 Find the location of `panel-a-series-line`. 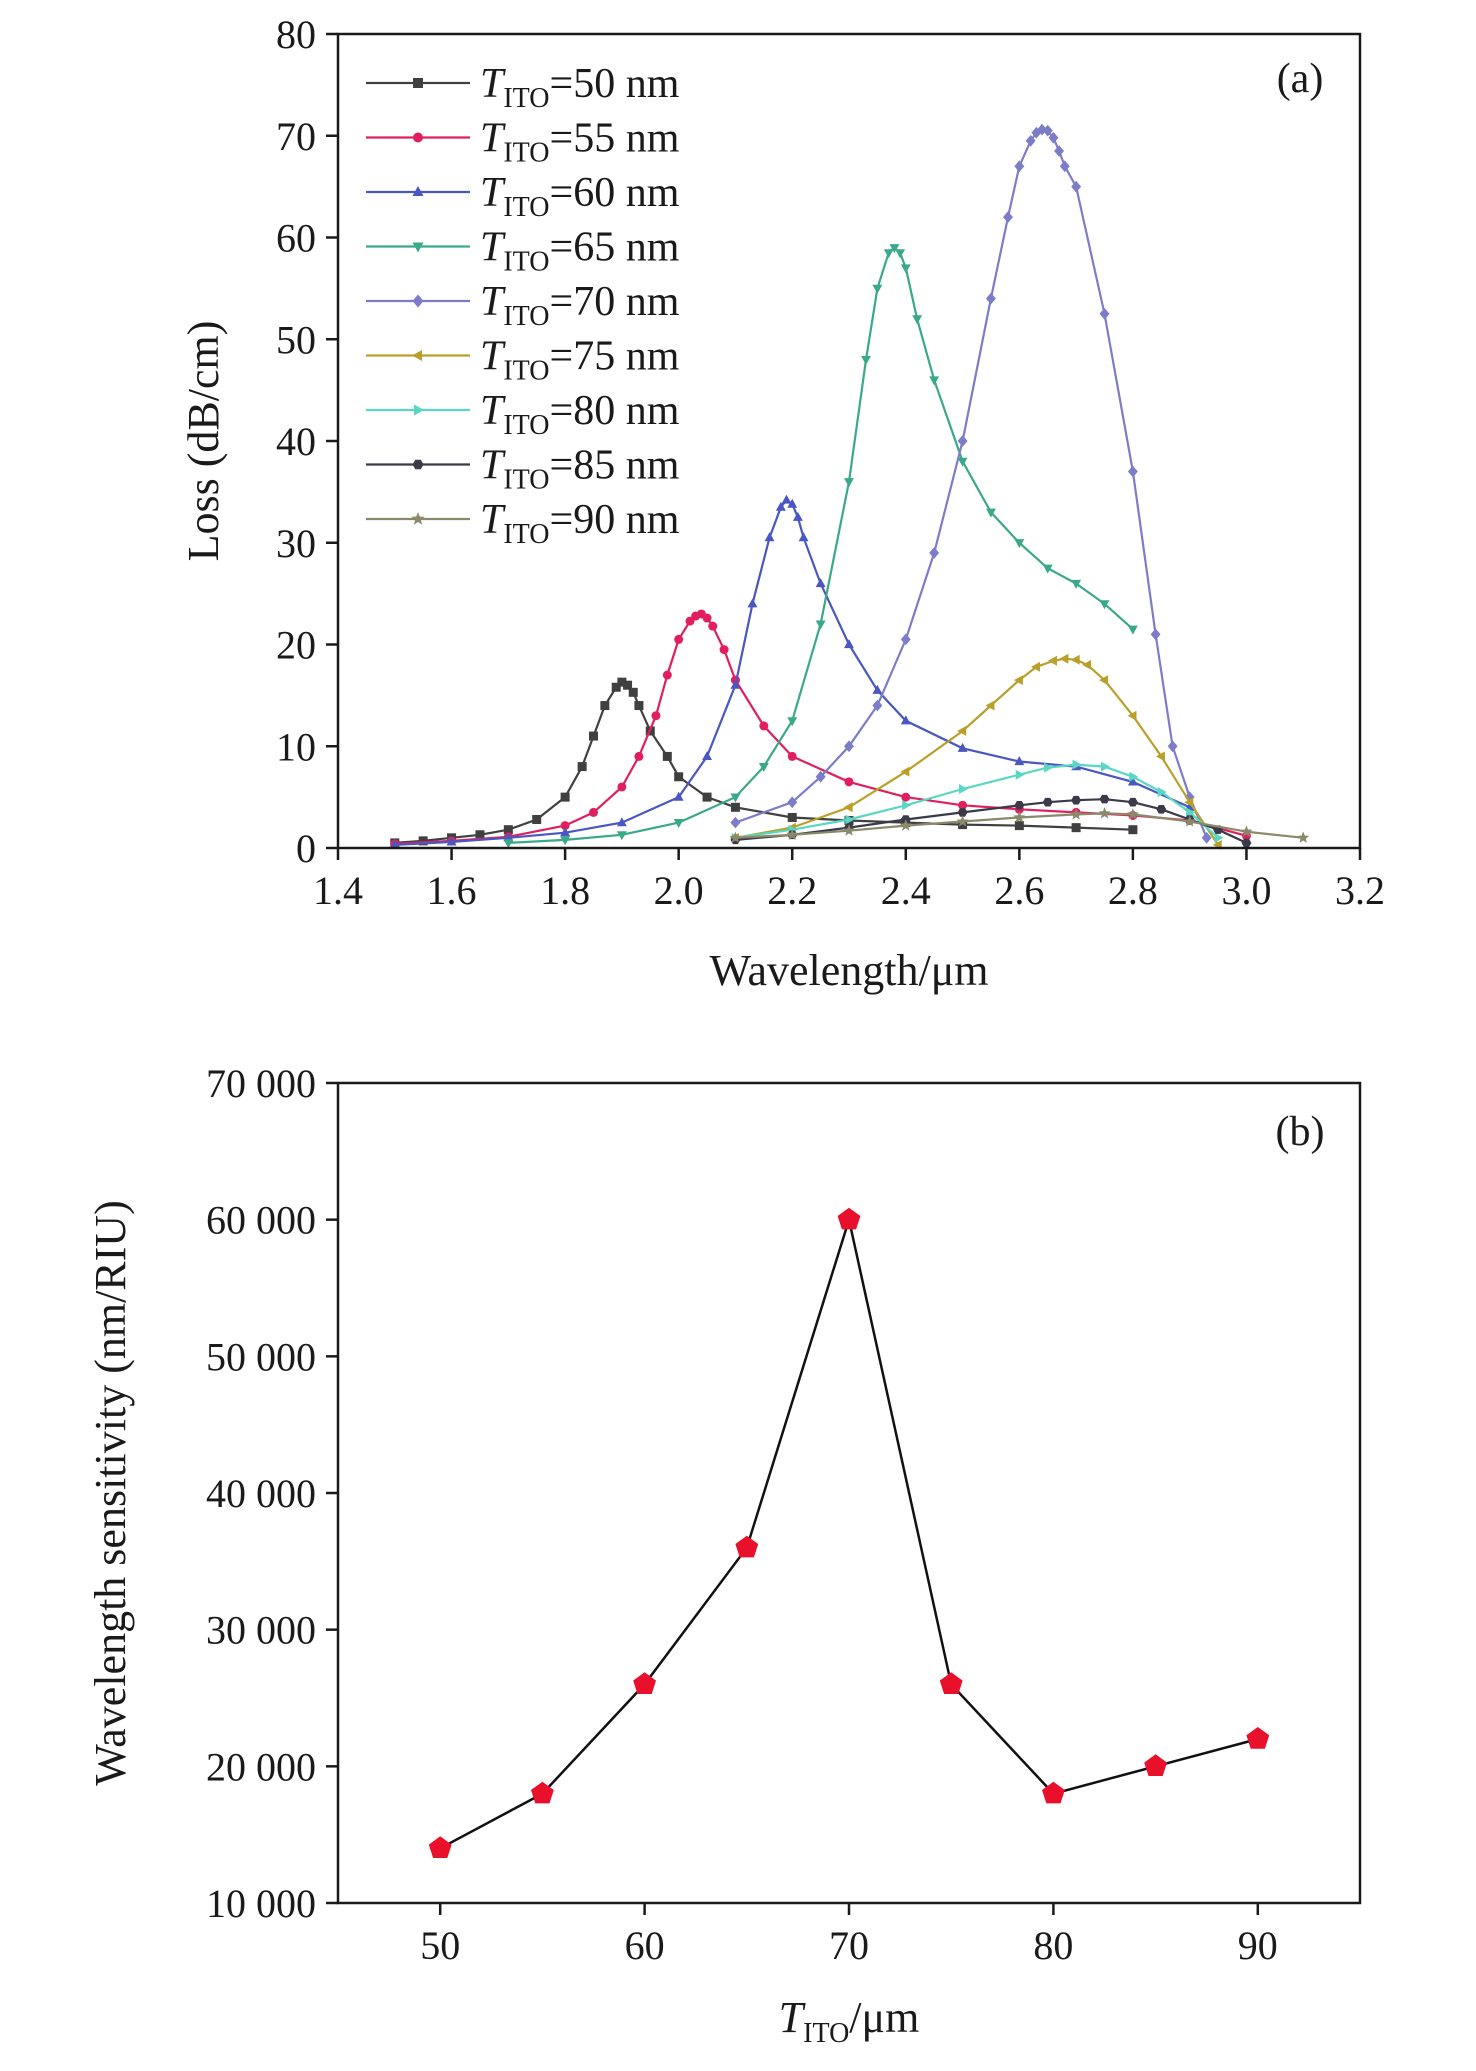

panel-a-series-line is located at coordinates (792, 672).